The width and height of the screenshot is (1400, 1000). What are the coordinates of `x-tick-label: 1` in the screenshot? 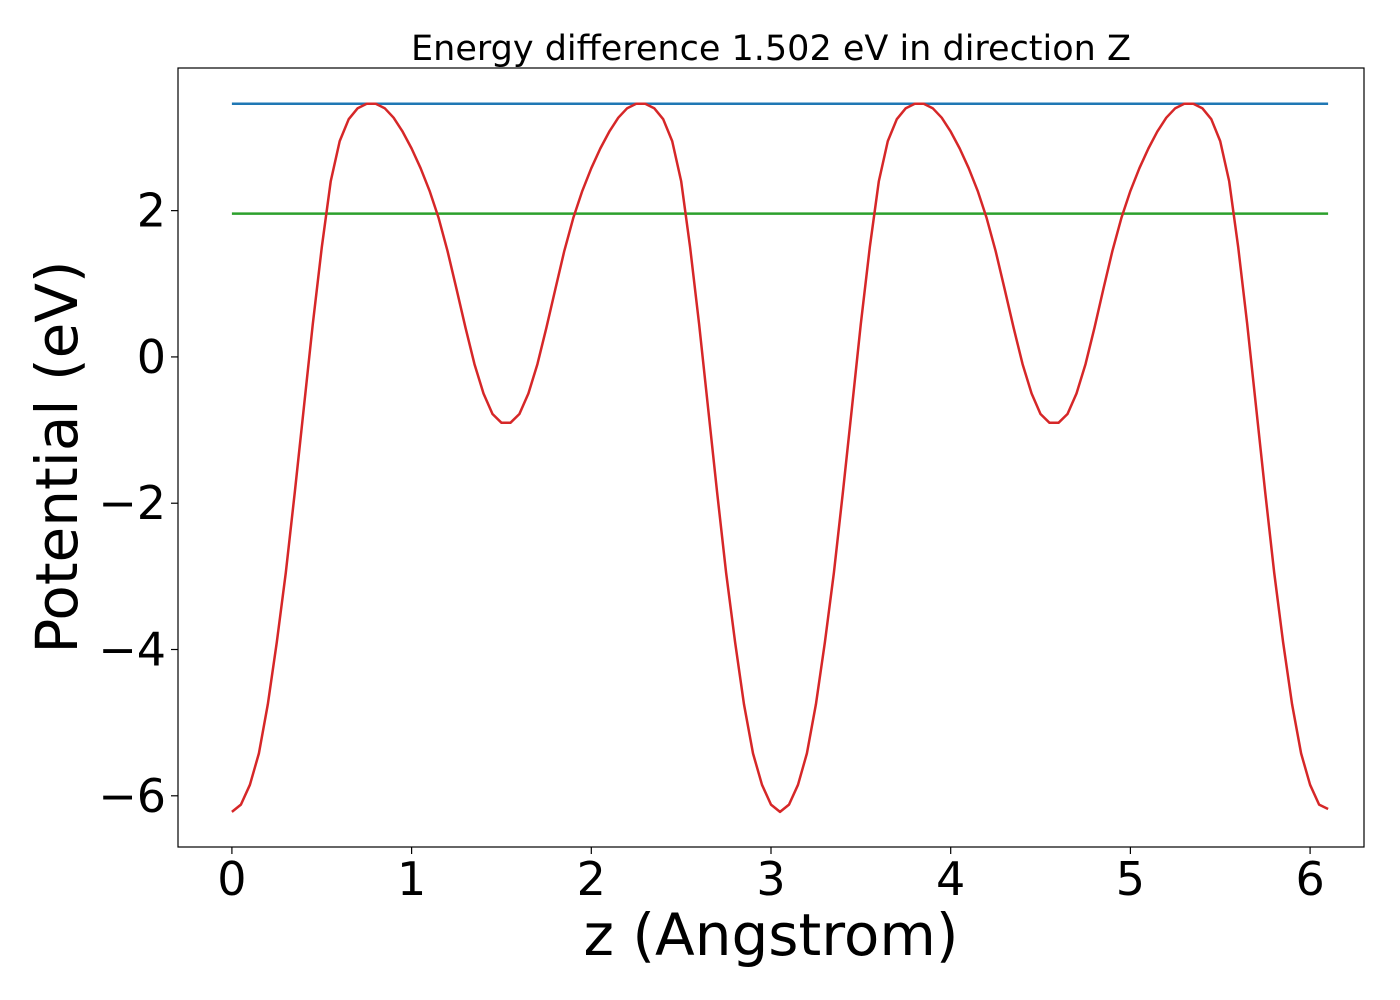 It's located at (411, 879).